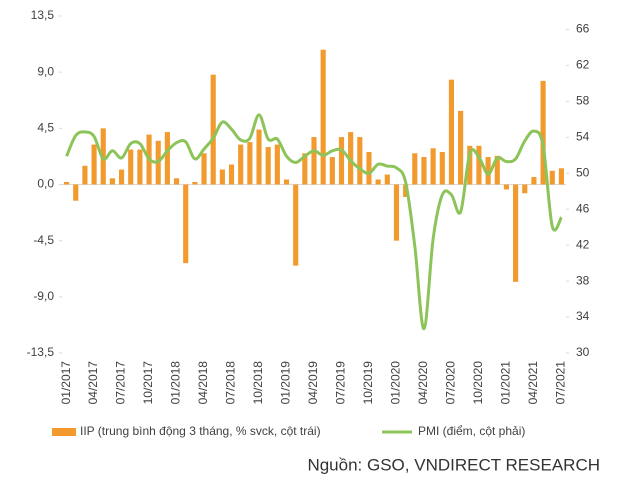  What do you see at coordinates (45, 128) in the screenshot?
I see `y-tick-label: 4,5` at bounding box center [45, 128].